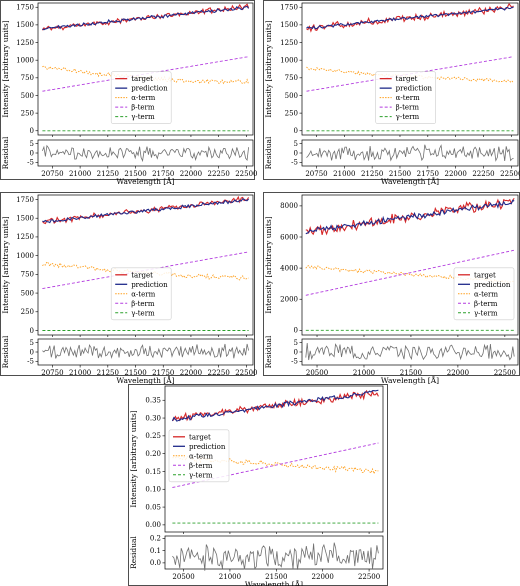 The image size is (520, 586). I want to click on y-tick-label: 1250, so click(25, 43).